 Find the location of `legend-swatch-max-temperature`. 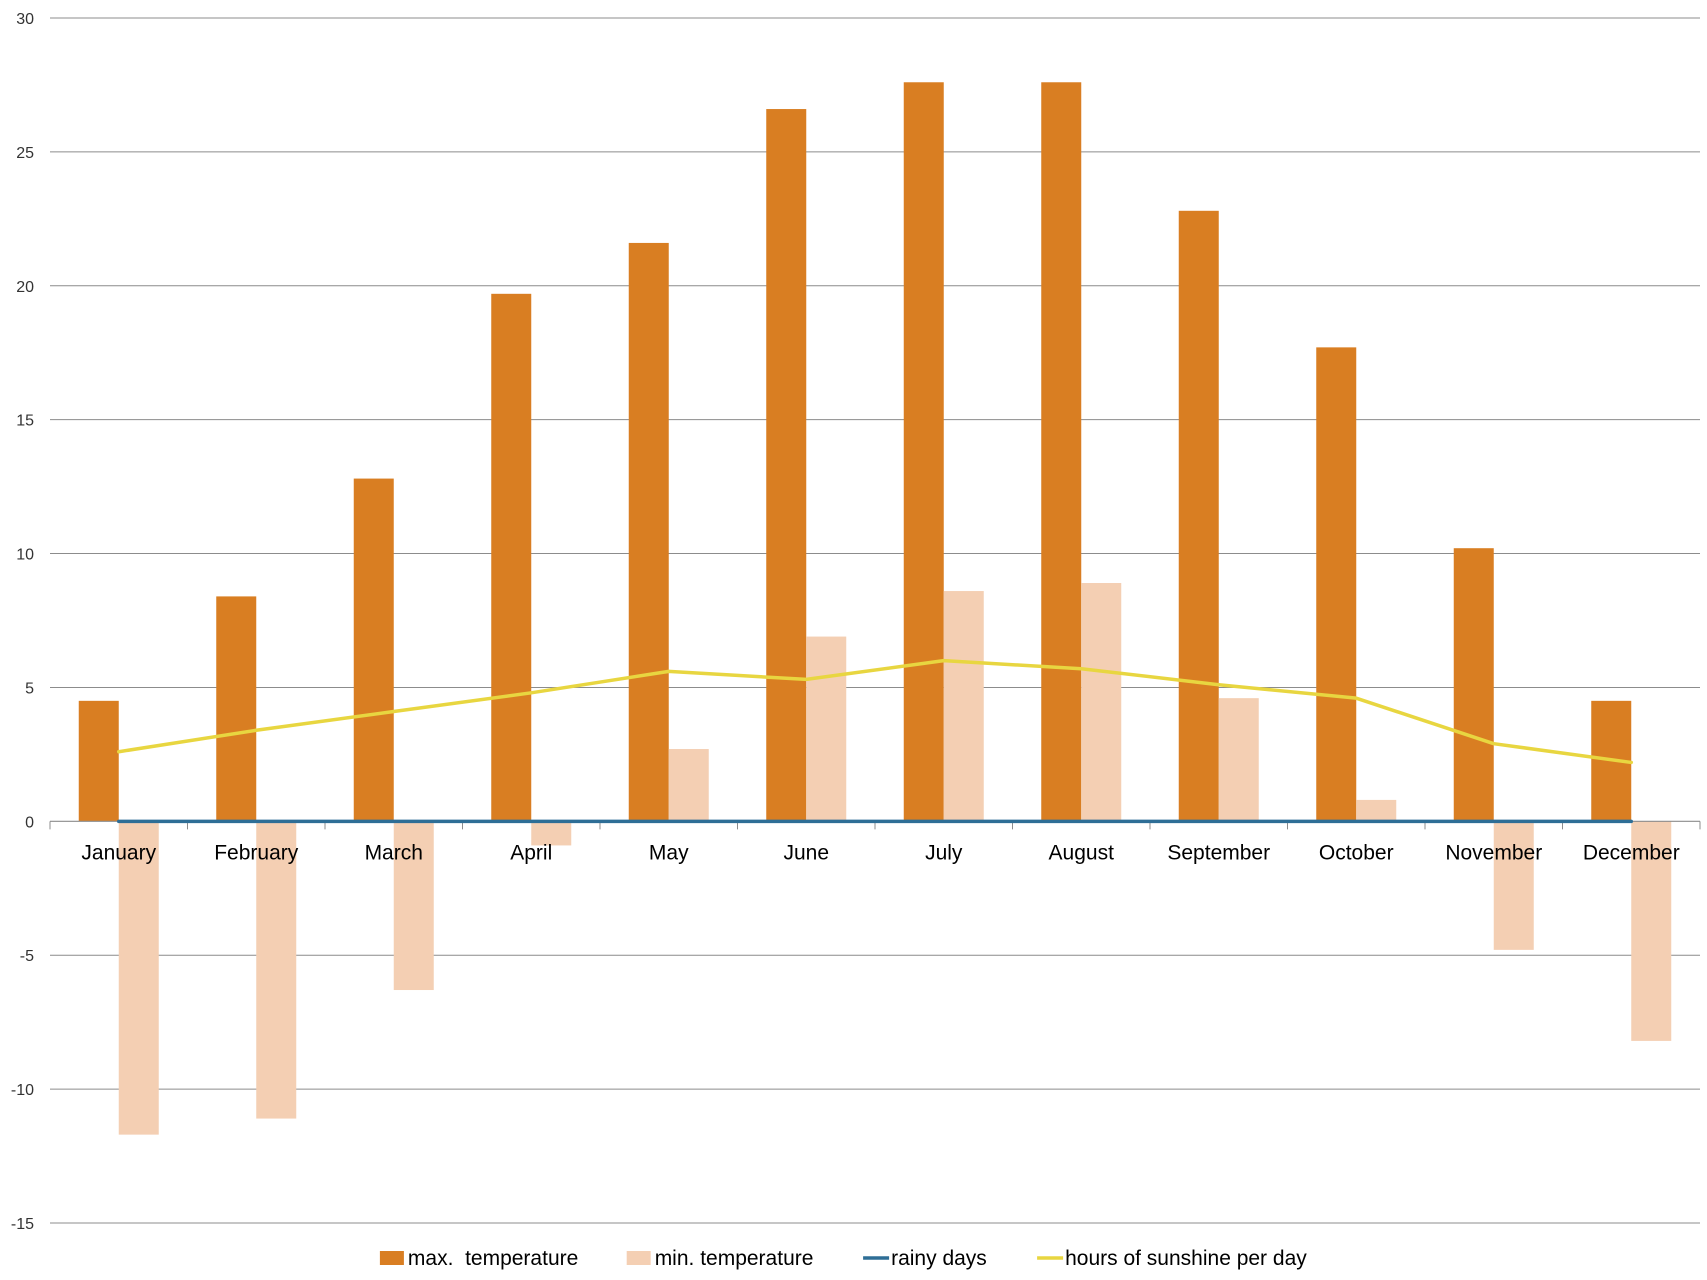

legend-swatch-max-temperature is located at coordinates (391, 1258).